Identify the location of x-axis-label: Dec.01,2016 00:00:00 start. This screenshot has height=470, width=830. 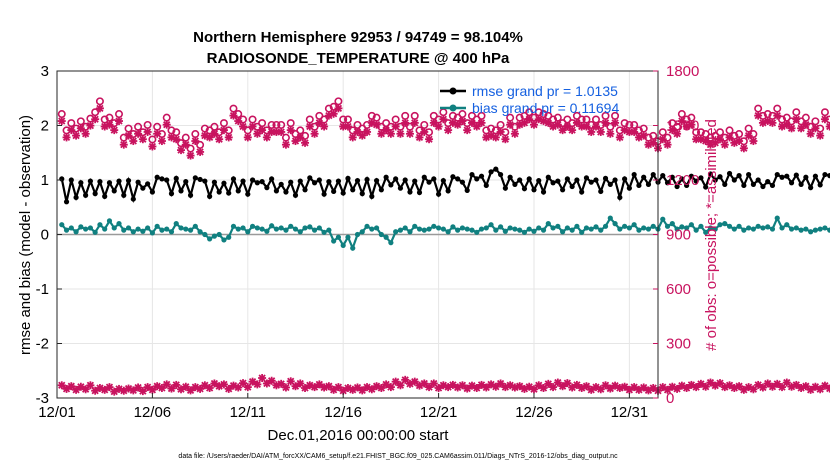
(359, 435).